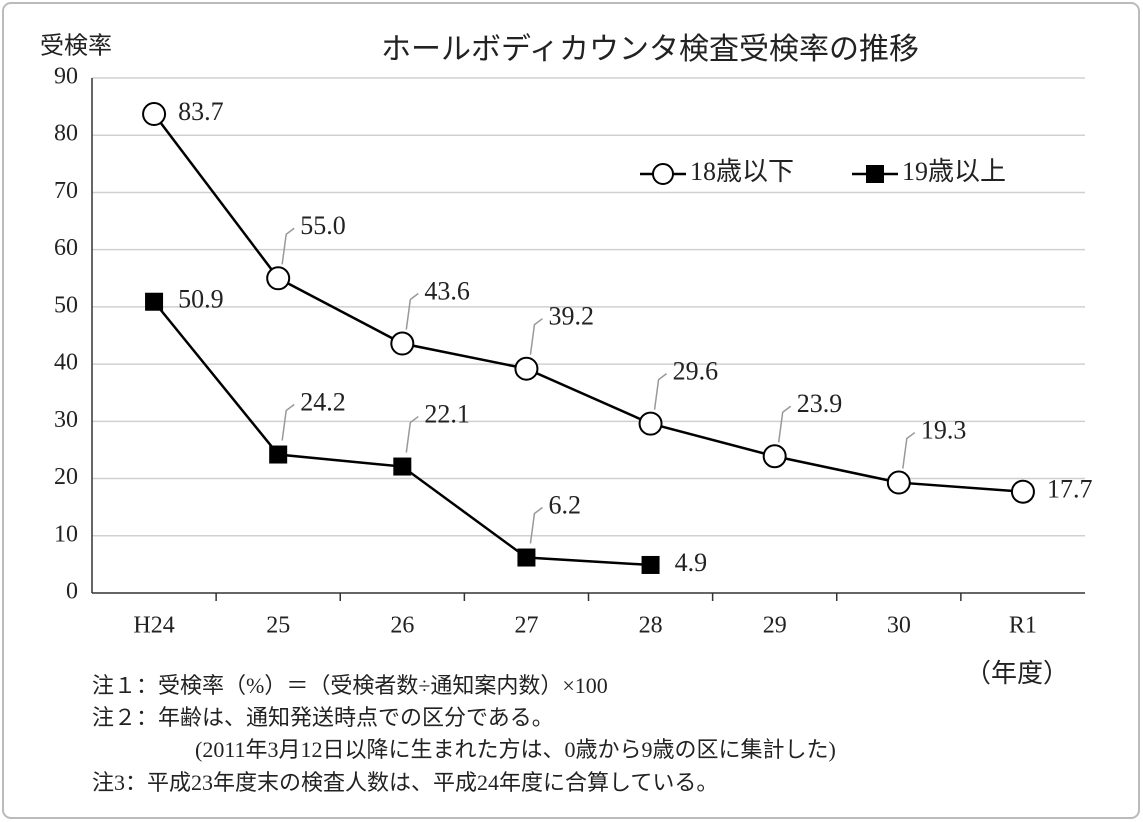 This screenshot has height=822, width=1143. What do you see at coordinates (775, 626) in the screenshot?
I see `x-tick-label: 29` at bounding box center [775, 626].